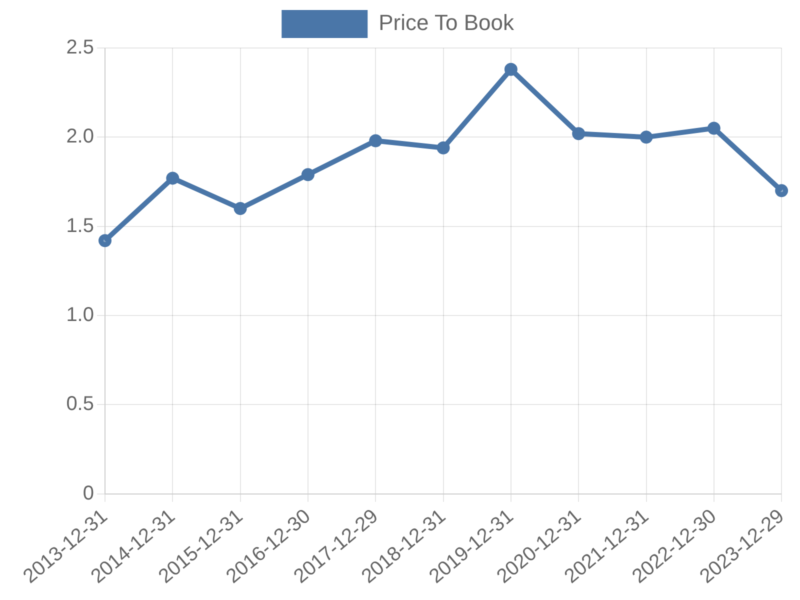 This screenshot has width=800, height=600. I want to click on y-tick-label: 0, so click(88, 493).